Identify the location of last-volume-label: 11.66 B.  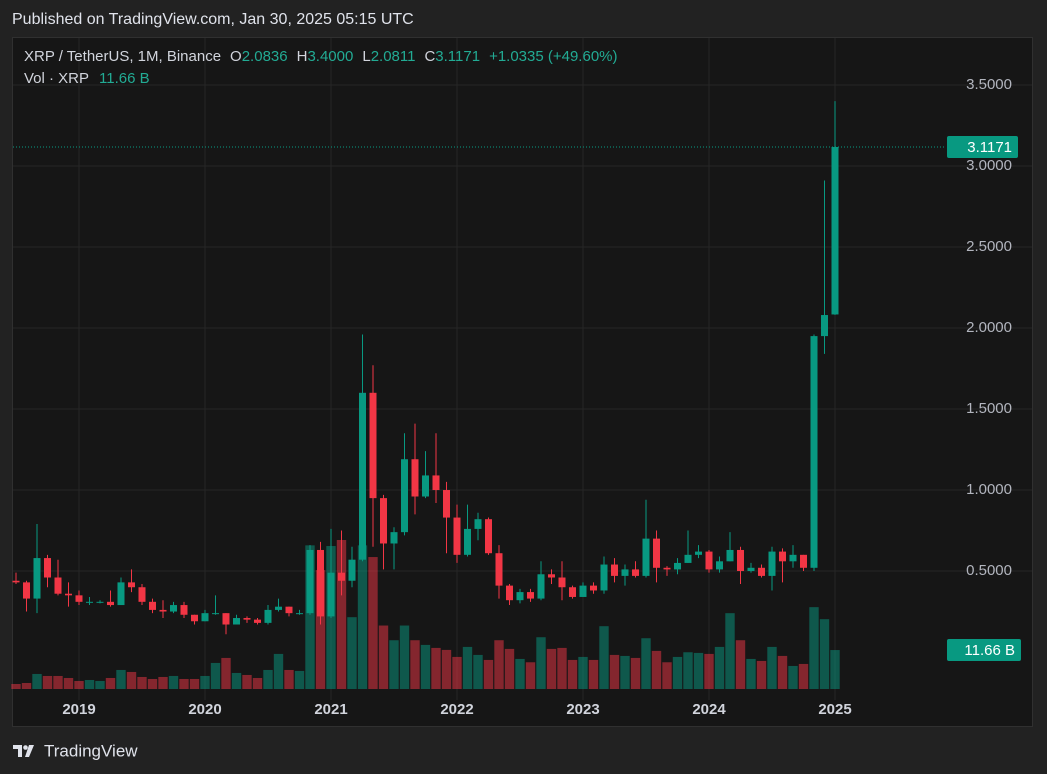
(989, 650).